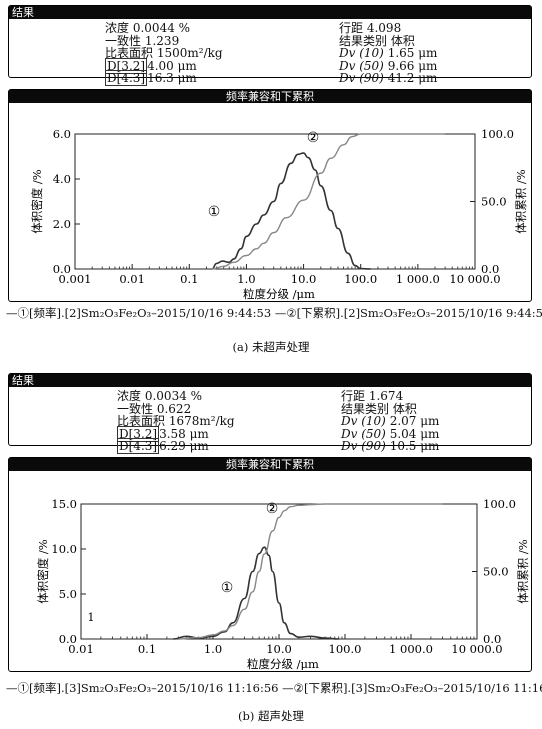  I want to click on stat-d43: D[4.3] 6.29 μm, so click(163, 446).